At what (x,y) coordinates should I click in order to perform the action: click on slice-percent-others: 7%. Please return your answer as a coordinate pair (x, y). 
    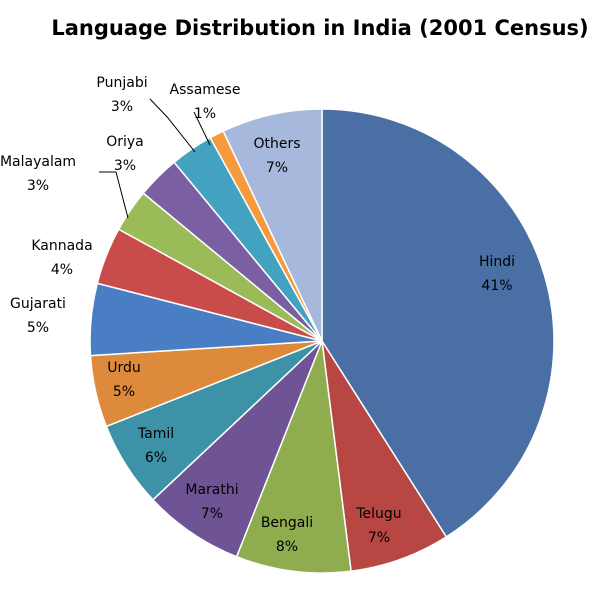
    Looking at the image, I should click on (277, 168).